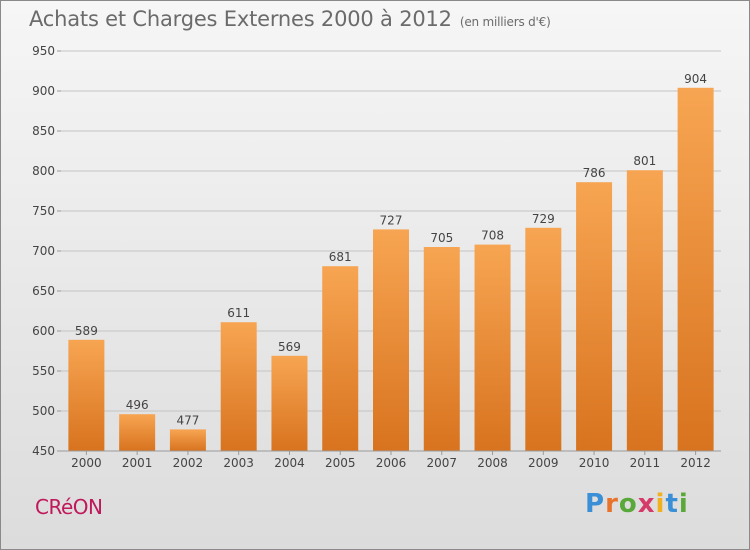 The image size is (750, 550). What do you see at coordinates (441, 238) in the screenshot?
I see `value-label-2007: 705` at bounding box center [441, 238].